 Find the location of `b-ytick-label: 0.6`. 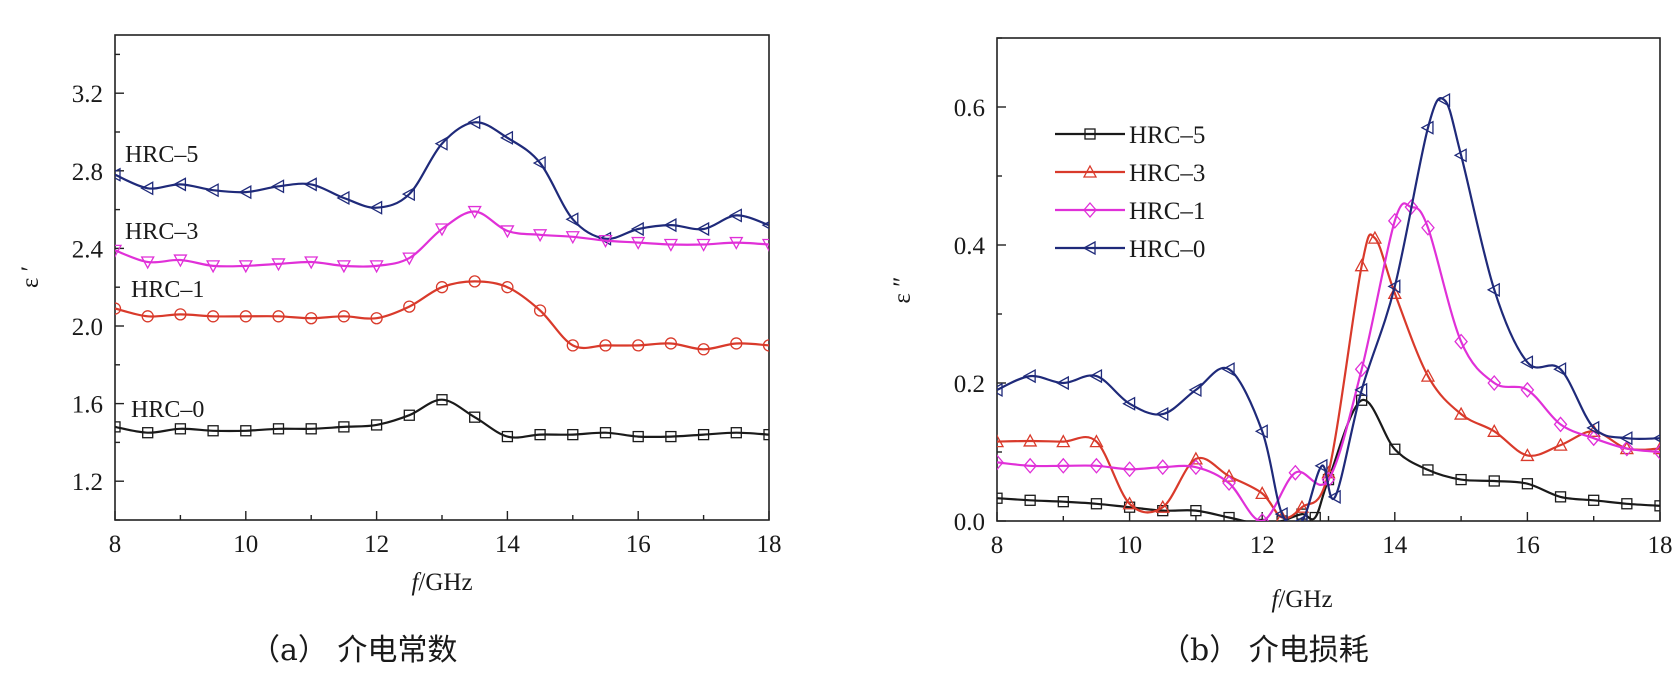

b-ytick-label: 0.6 is located at coordinates (969, 108).